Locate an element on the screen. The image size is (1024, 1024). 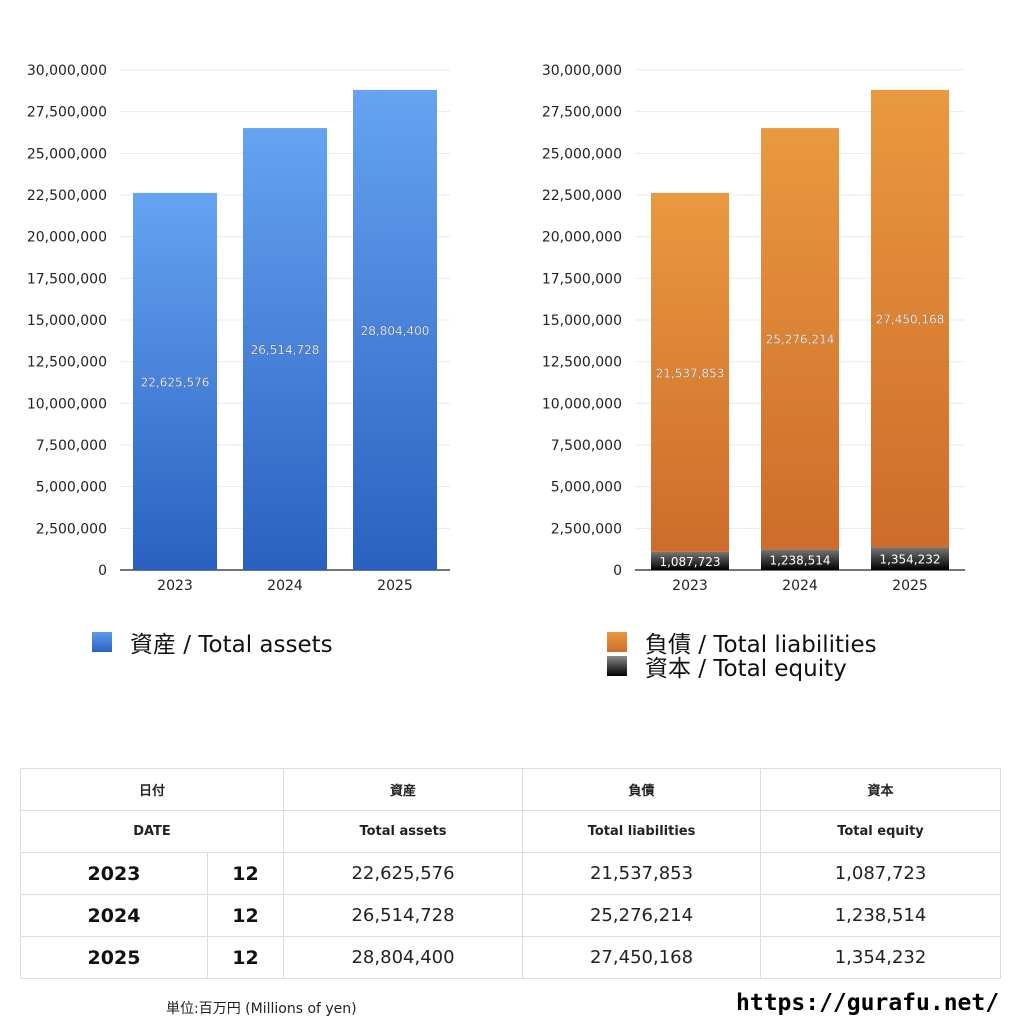
header-liabilities-en: Total liabilities is located at coordinates (642, 831).